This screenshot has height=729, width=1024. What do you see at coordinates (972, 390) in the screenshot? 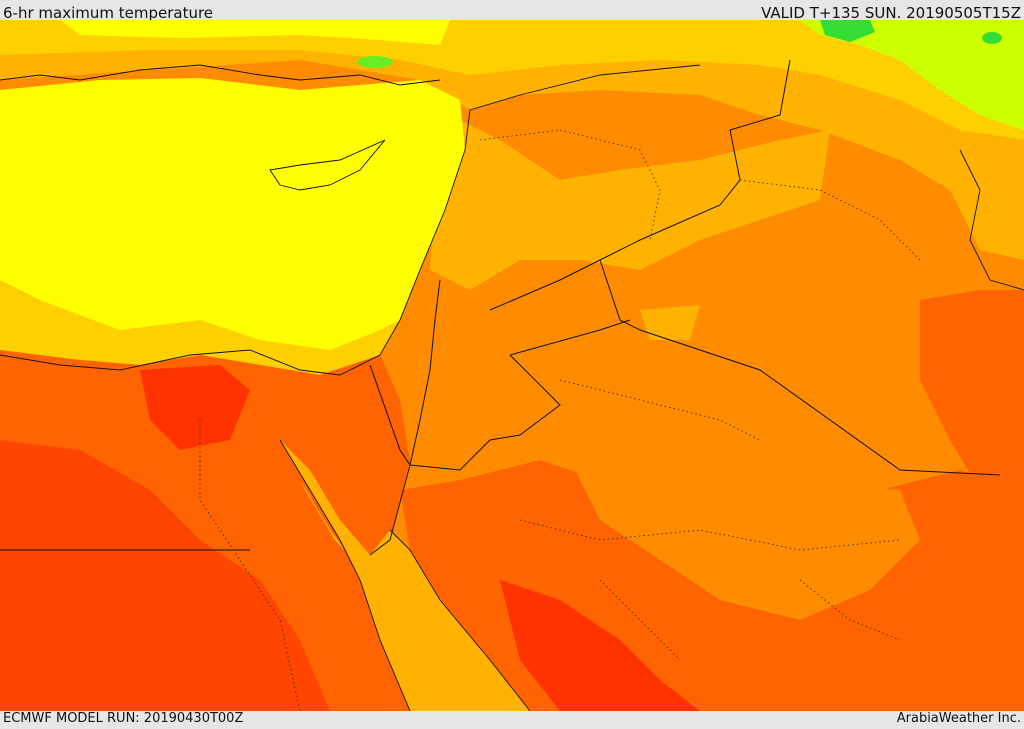
I see `zone-iran` at bounding box center [972, 390].